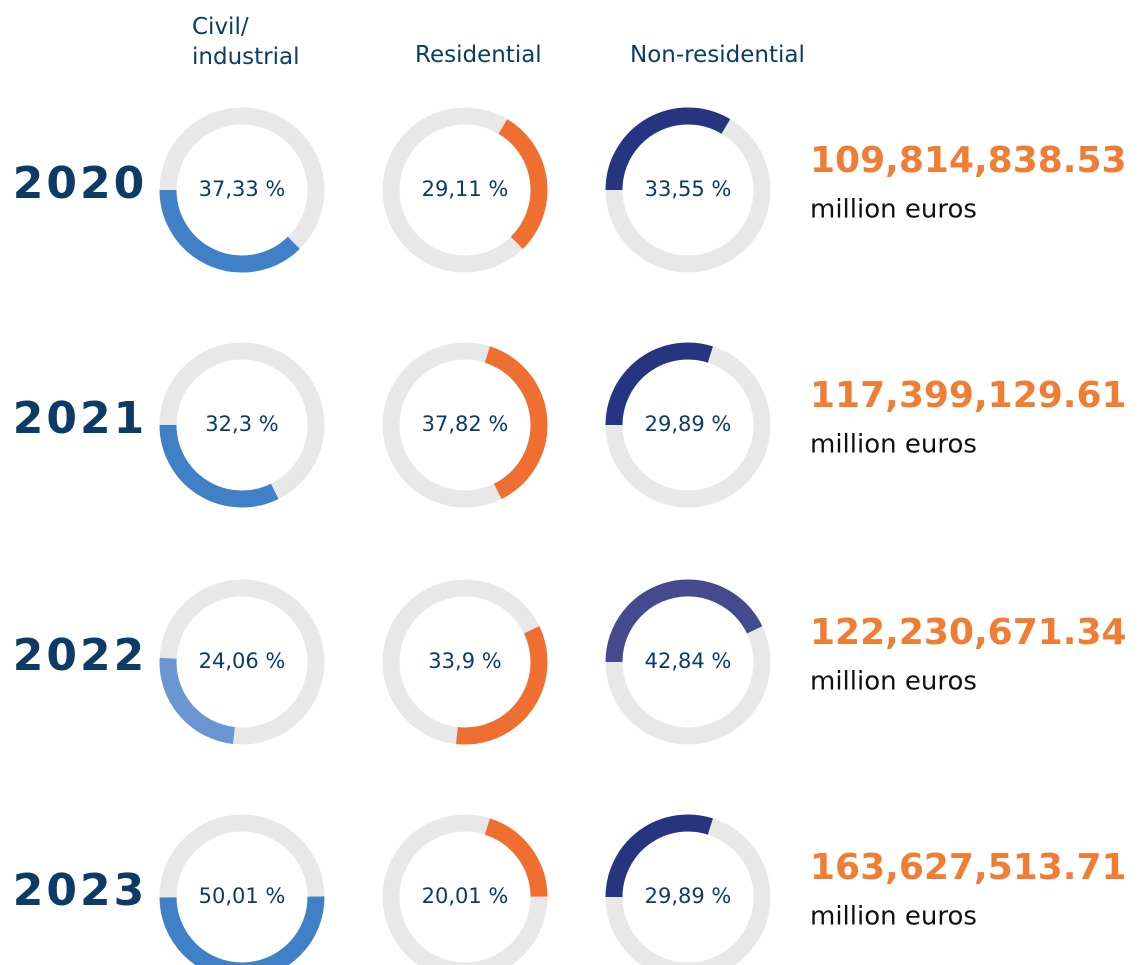  What do you see at coordinates (968, 867) in the screenshot?
I see `total-value: 163,627,513.71` at bounding box center [968, 867].